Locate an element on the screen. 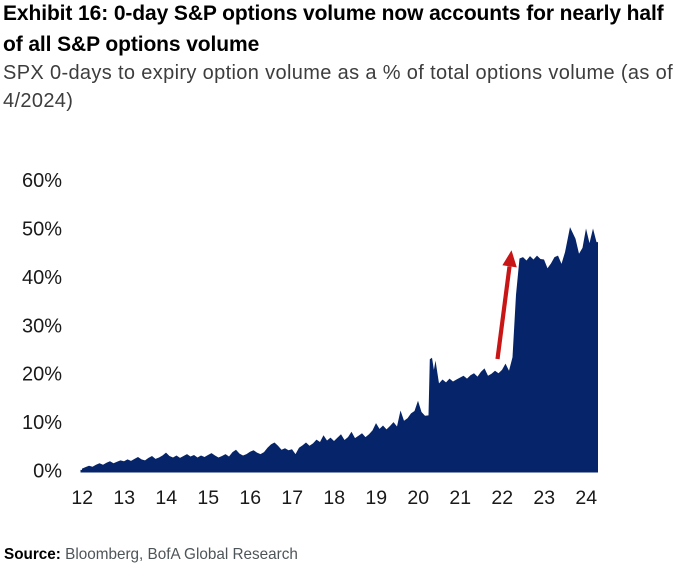 The height and width of the screenshot is (573, 680). svg-text: 16 is located at coordinates (250, 498).